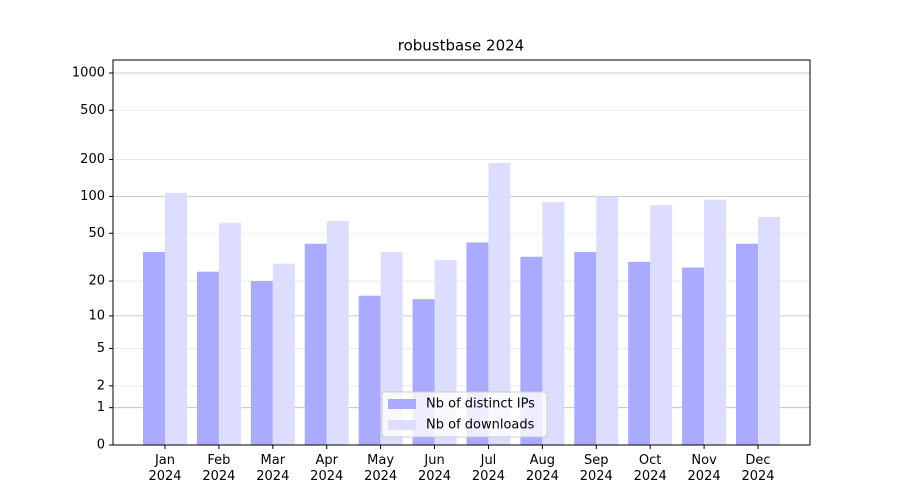  I want to click on chart-title: robustbase 2024, so click(461, 46).